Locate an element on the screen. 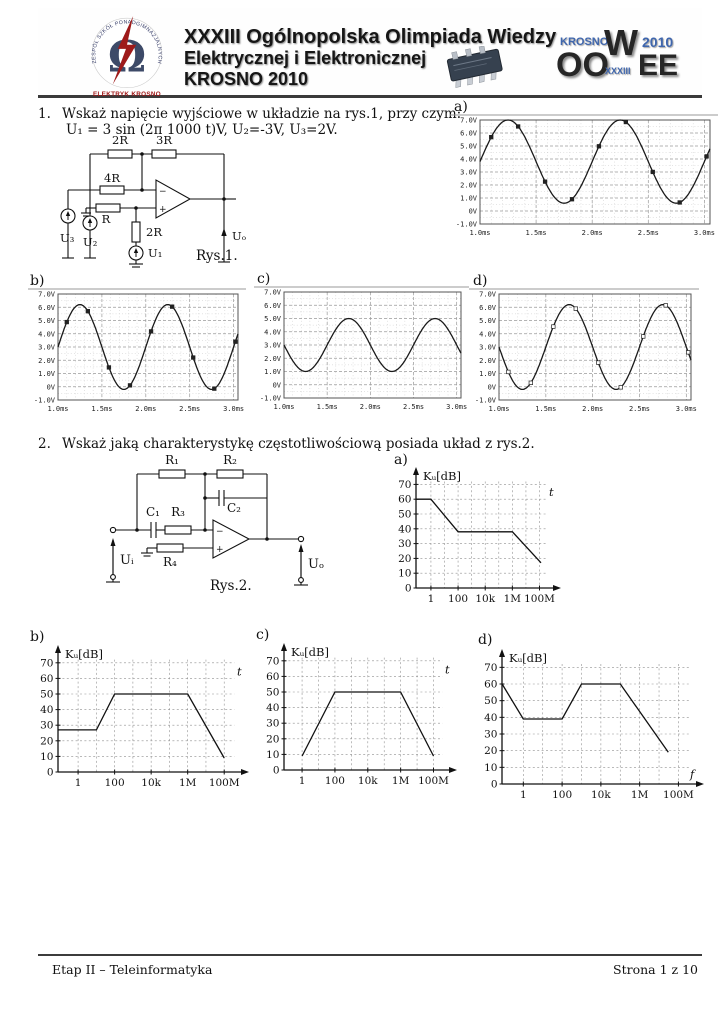  oowee-w: W is located at coordinates (621, 42).